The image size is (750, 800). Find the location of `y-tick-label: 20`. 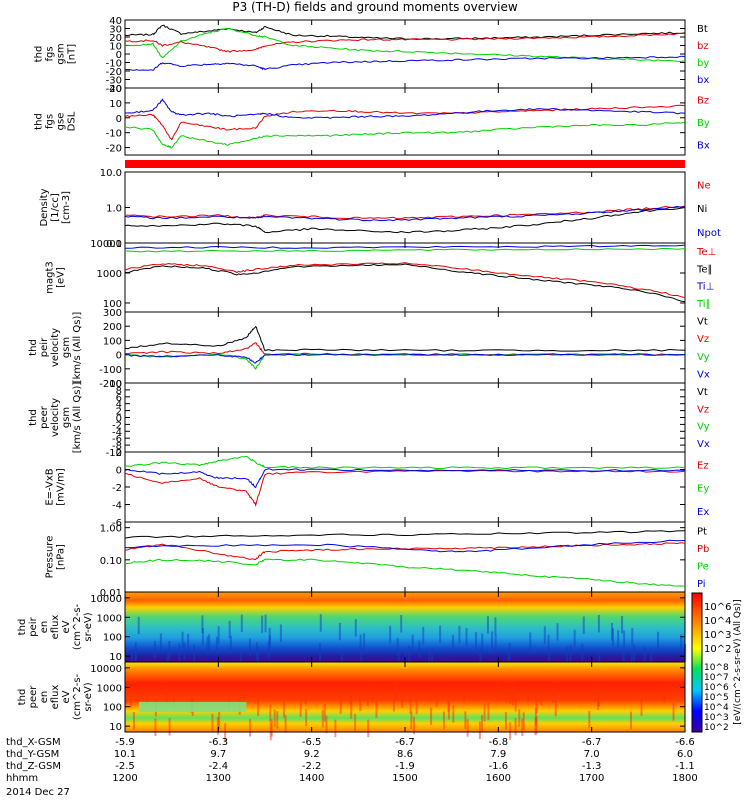

y-tick-label: 20 is located at coordinates (115, 38).